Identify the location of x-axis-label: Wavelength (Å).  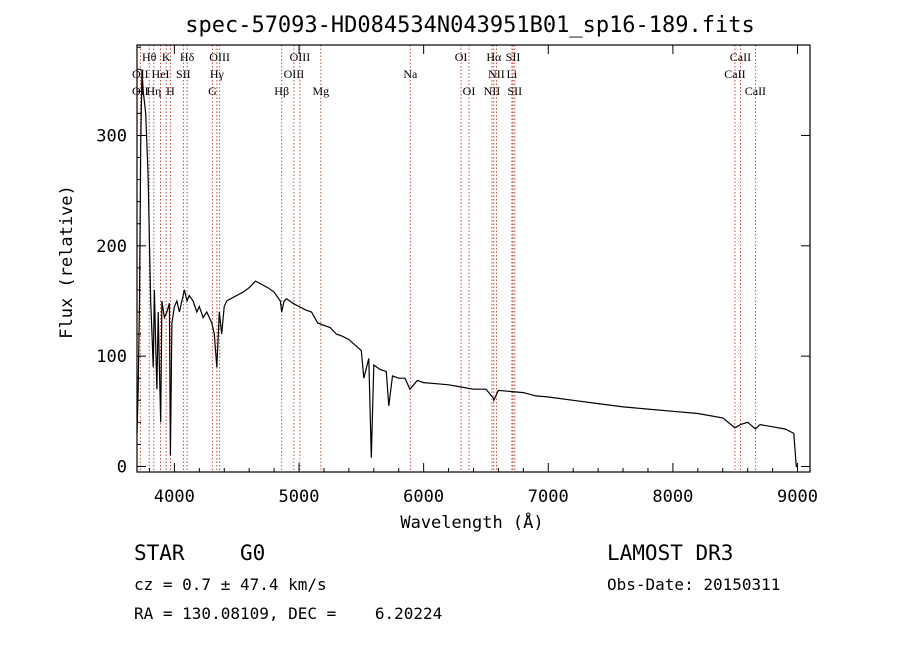
(471, 522).